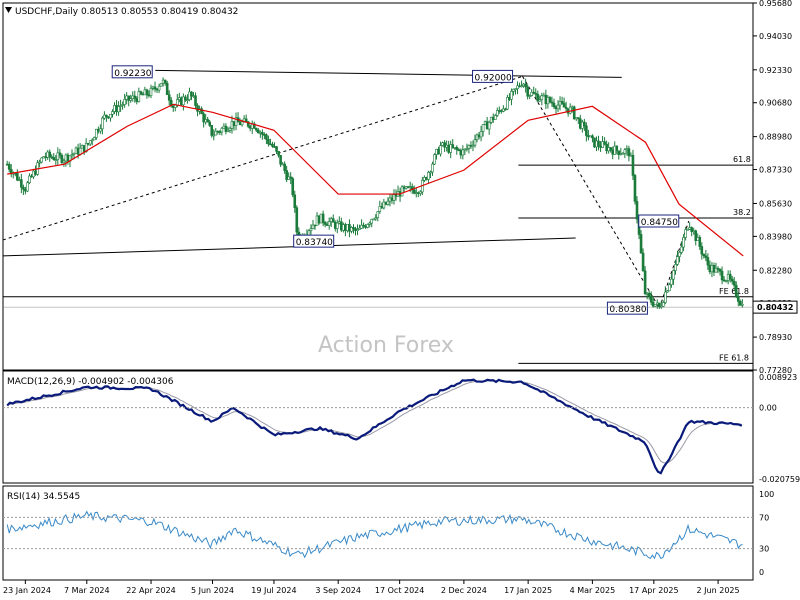  I want to click on macd-lines, so click(374, 426).